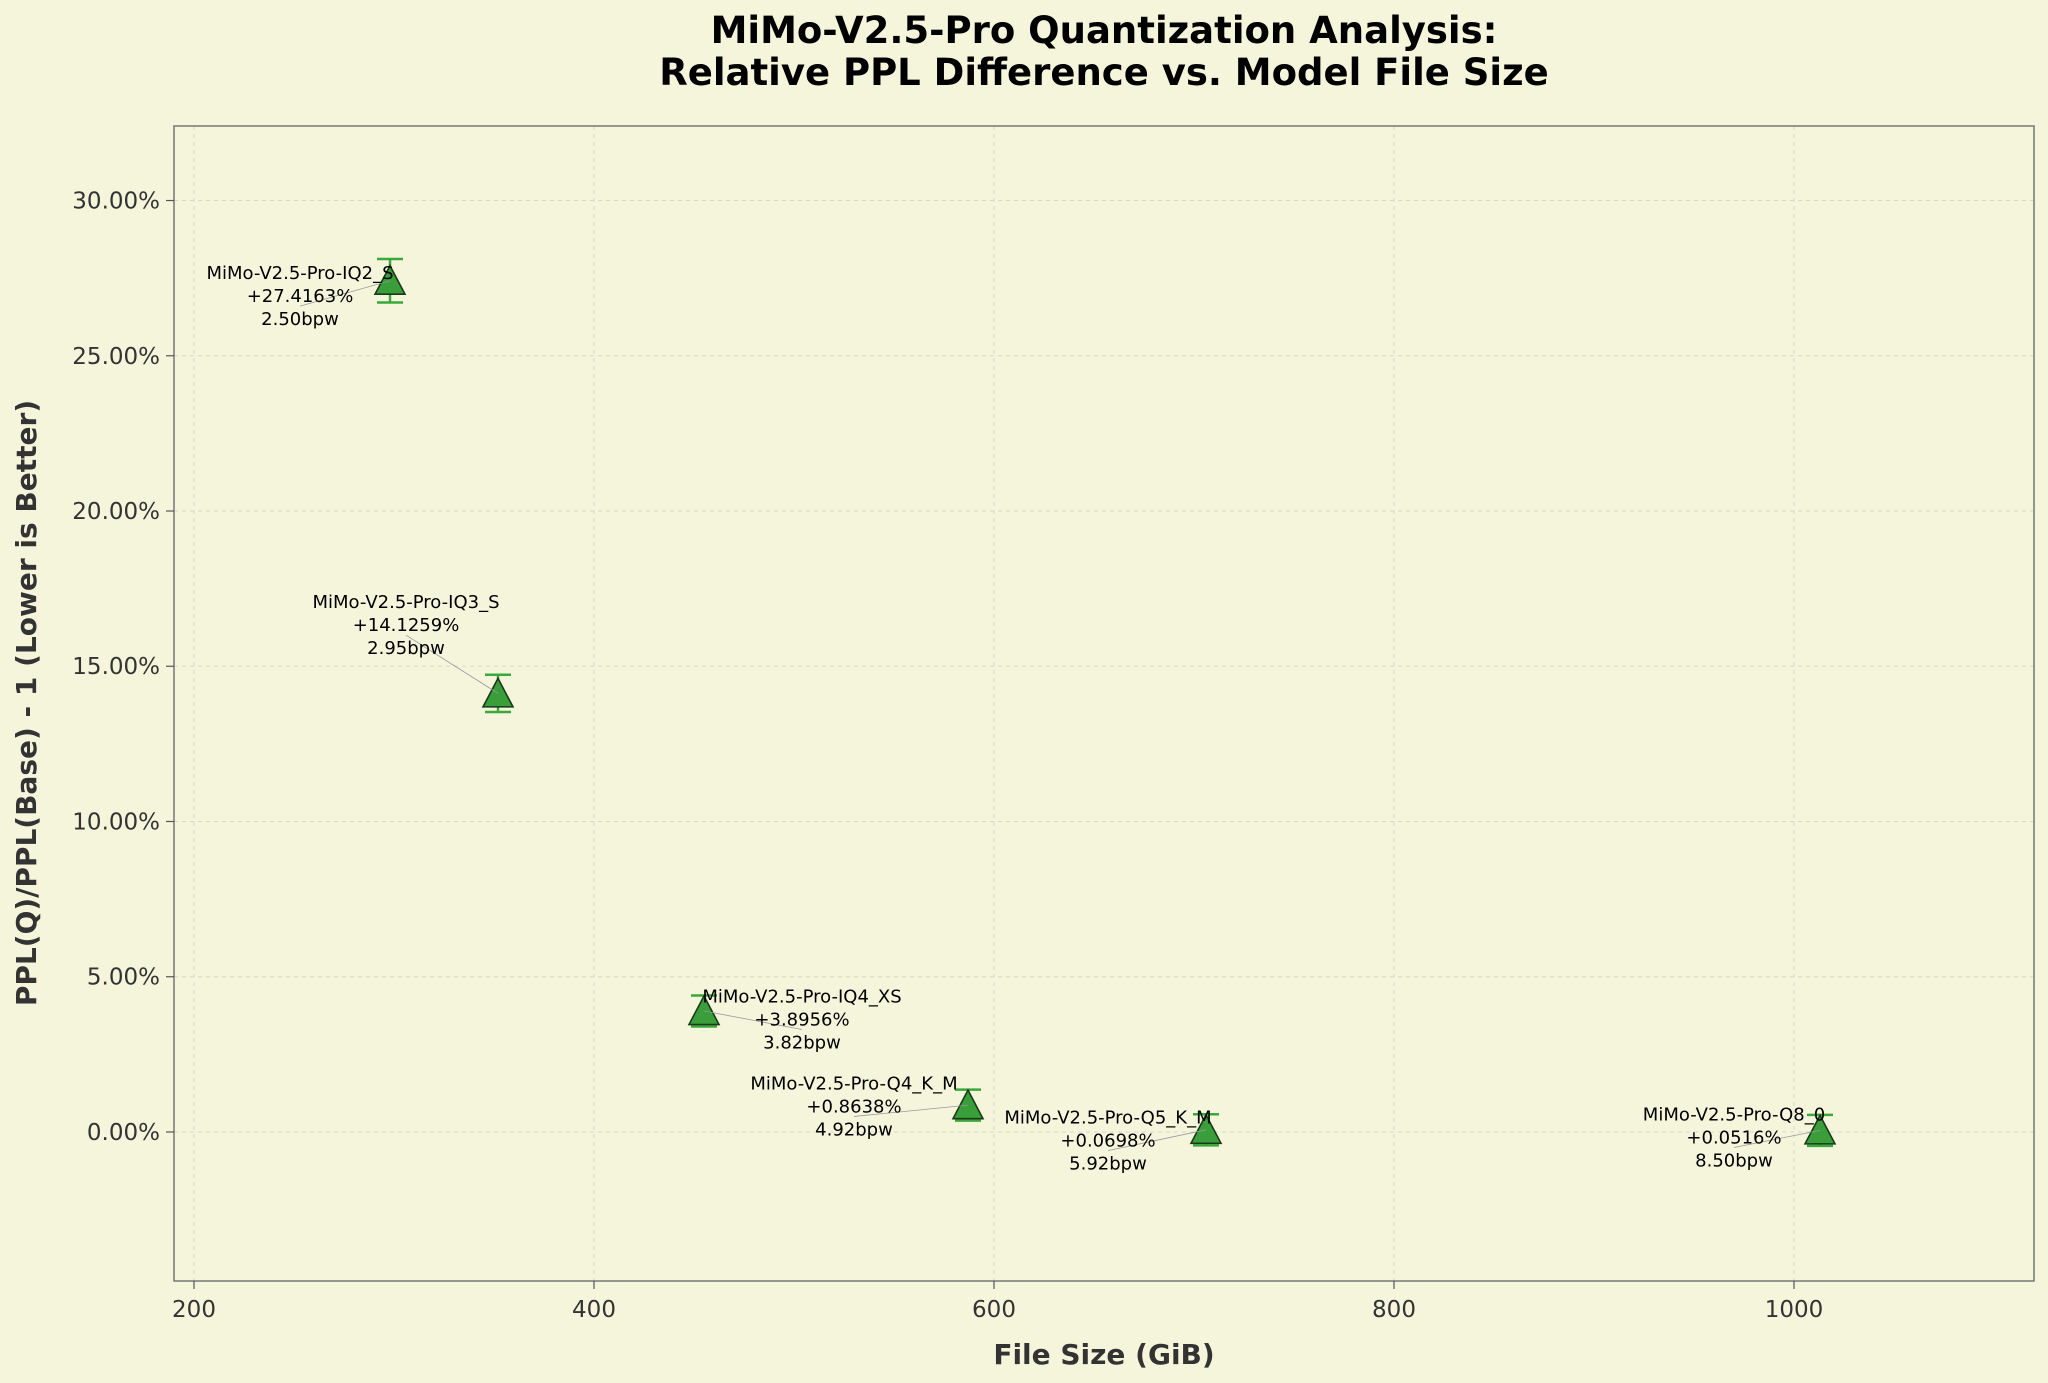  Describe the element at coordinates (1107, 1118) in the screenshot. I see `annotation-model-label: MiMo-V2.5-Pro-Q5_K_M` at that location.